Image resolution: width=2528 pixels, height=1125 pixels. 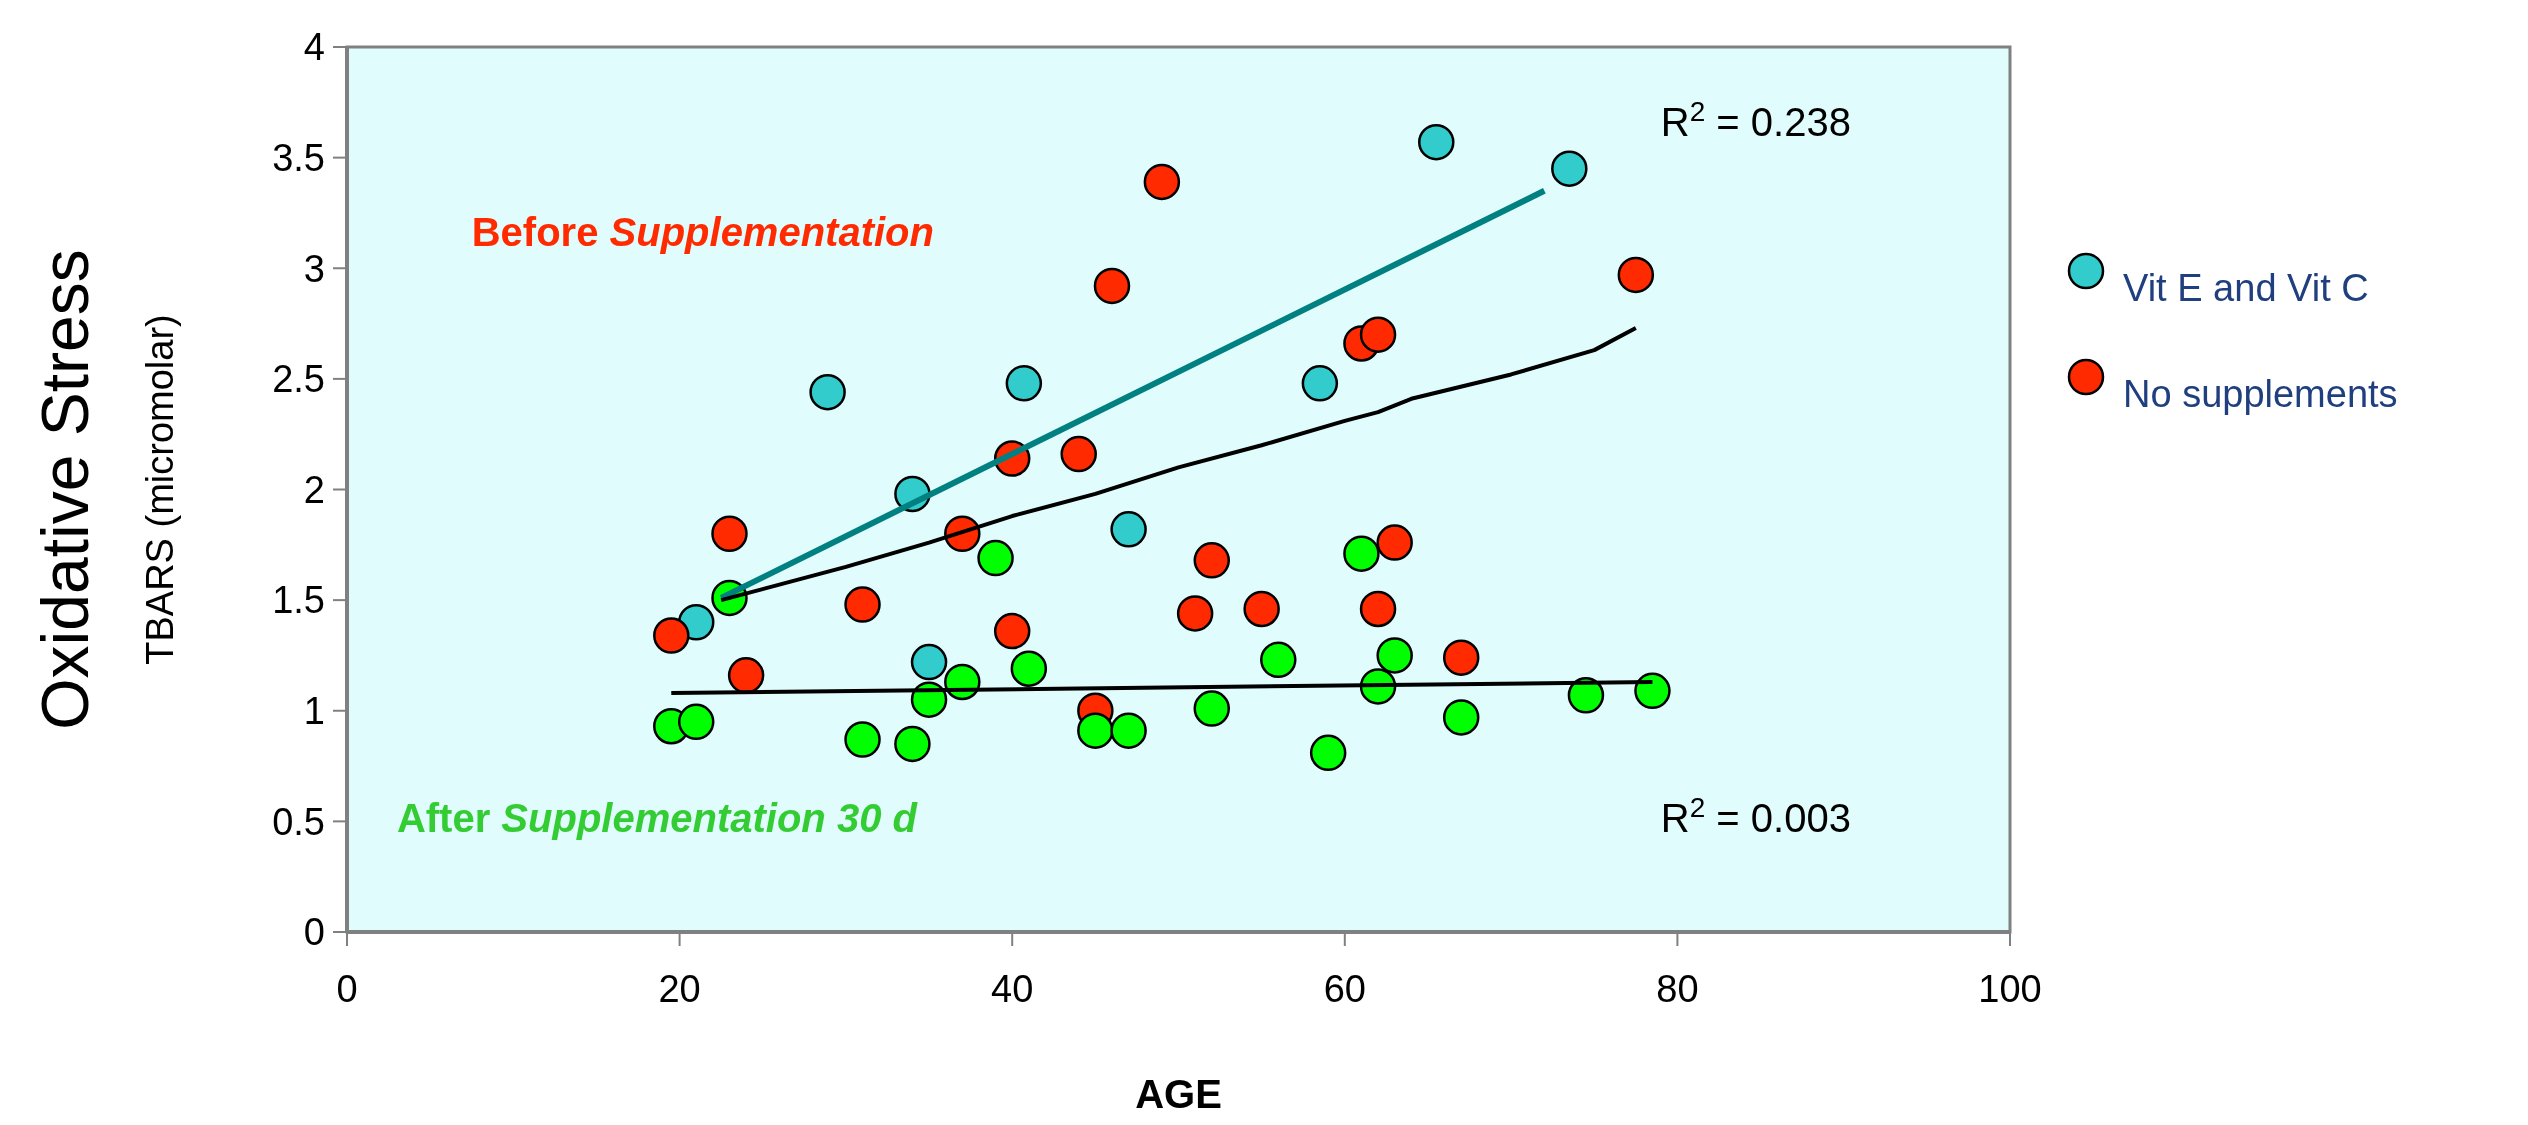 What do you see at coordinates (2246, 288) in the screenshot?
I see `legend-label: Vit E and Vit C` at bounding box center [2246, 288].